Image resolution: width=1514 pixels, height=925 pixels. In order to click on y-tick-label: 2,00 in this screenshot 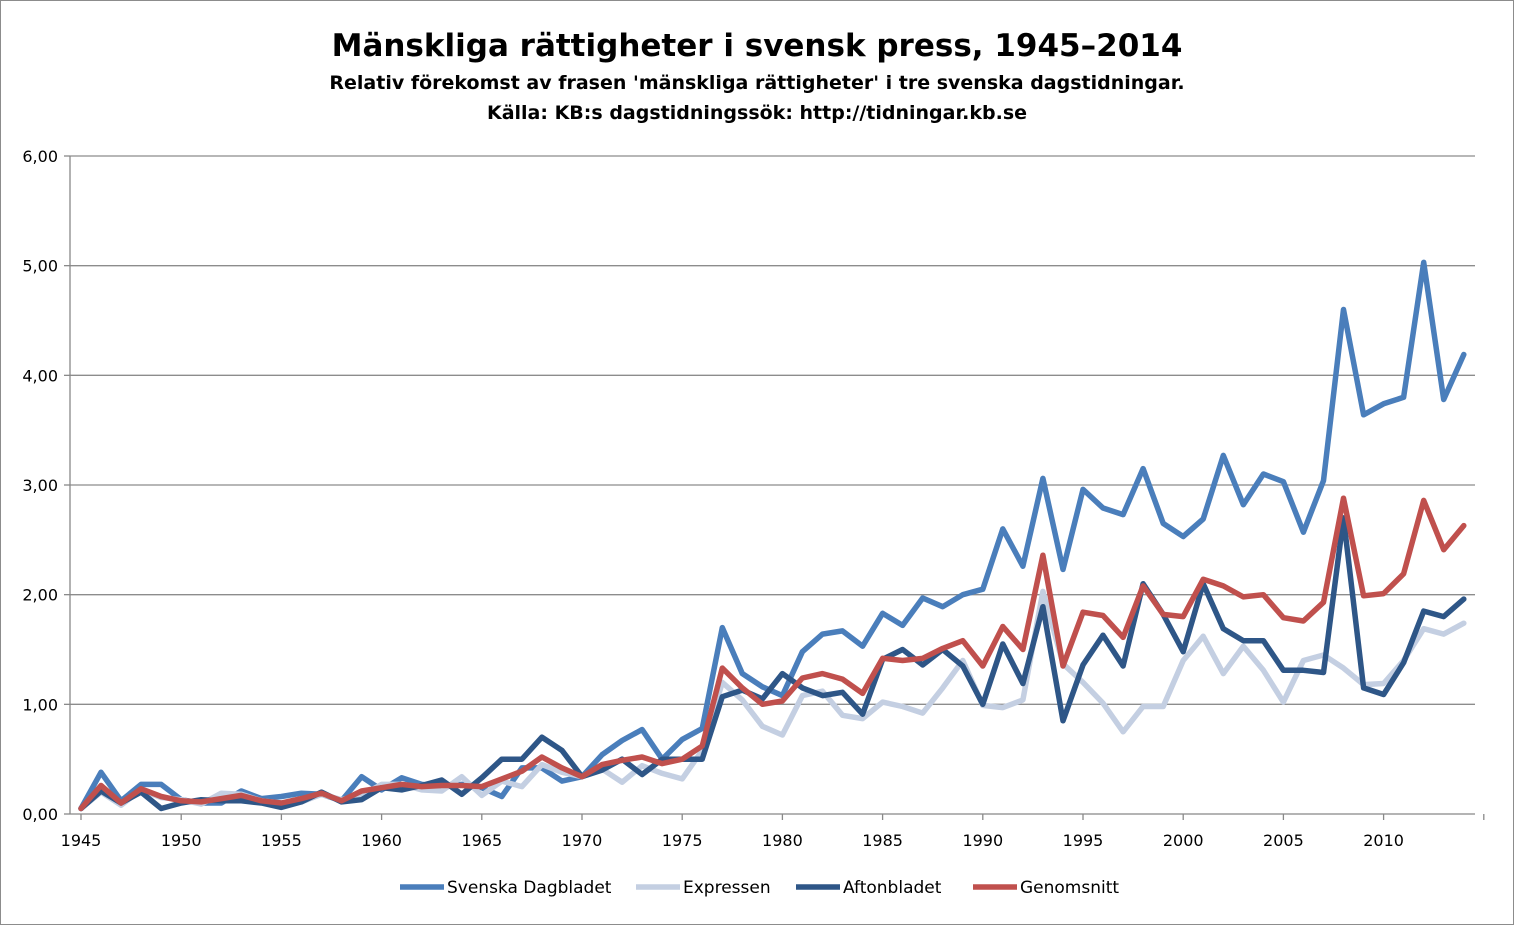, I will do `click(40, 595)`.